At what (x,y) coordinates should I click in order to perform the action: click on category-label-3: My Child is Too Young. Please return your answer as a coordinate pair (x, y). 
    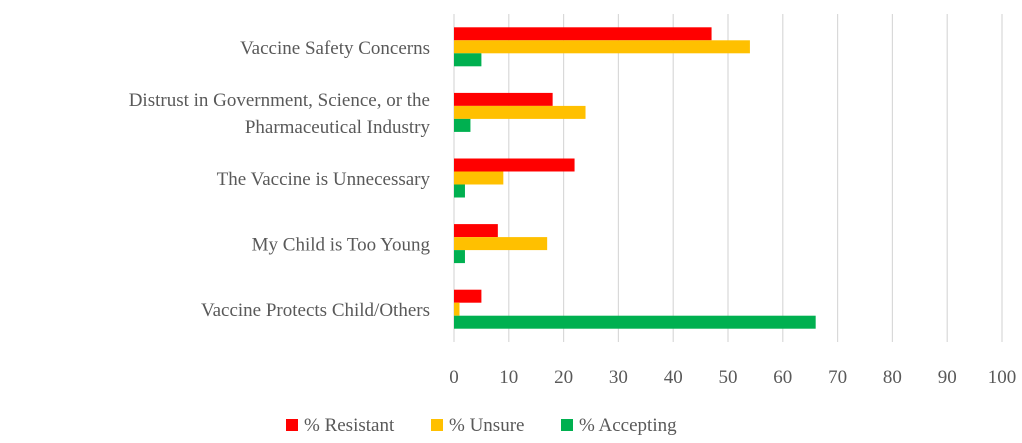
    Looking at the image, I should click on (341, 245).